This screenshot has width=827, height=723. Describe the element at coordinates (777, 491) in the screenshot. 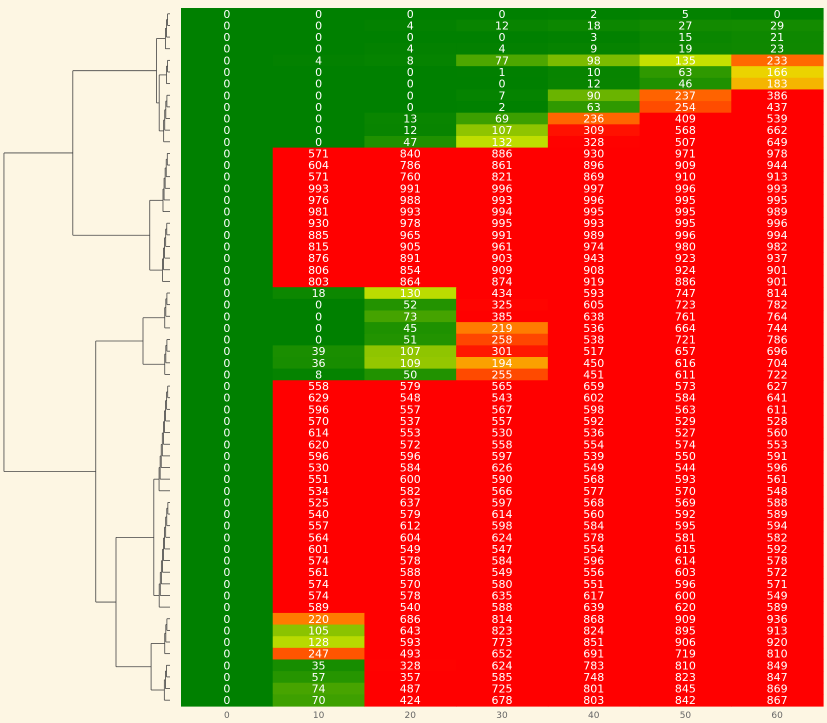

I see `cell-label: 548` at that location.